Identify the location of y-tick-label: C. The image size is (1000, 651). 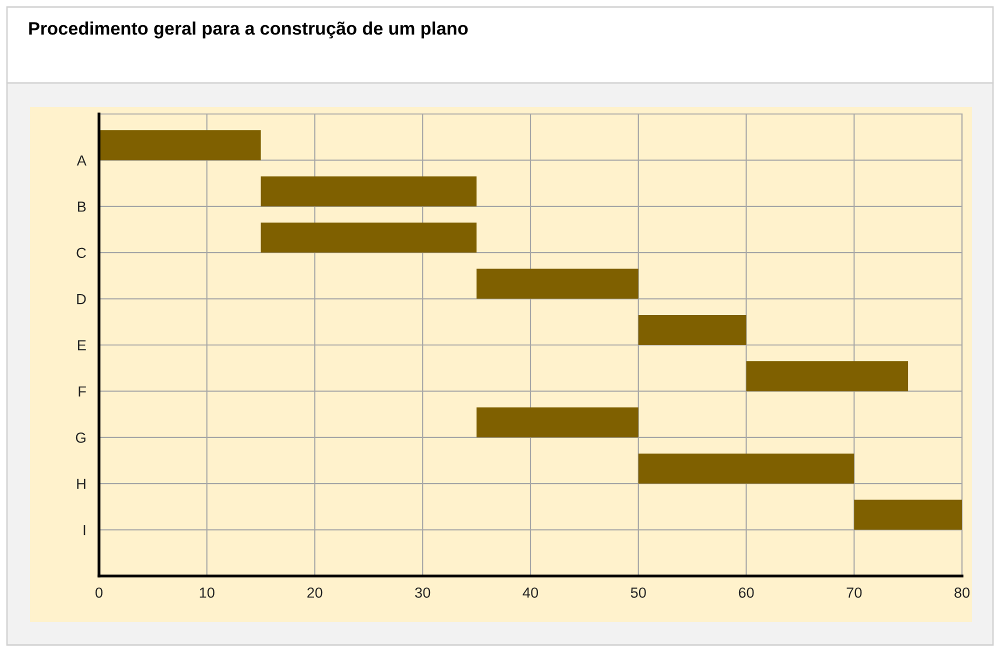
(81, 253).